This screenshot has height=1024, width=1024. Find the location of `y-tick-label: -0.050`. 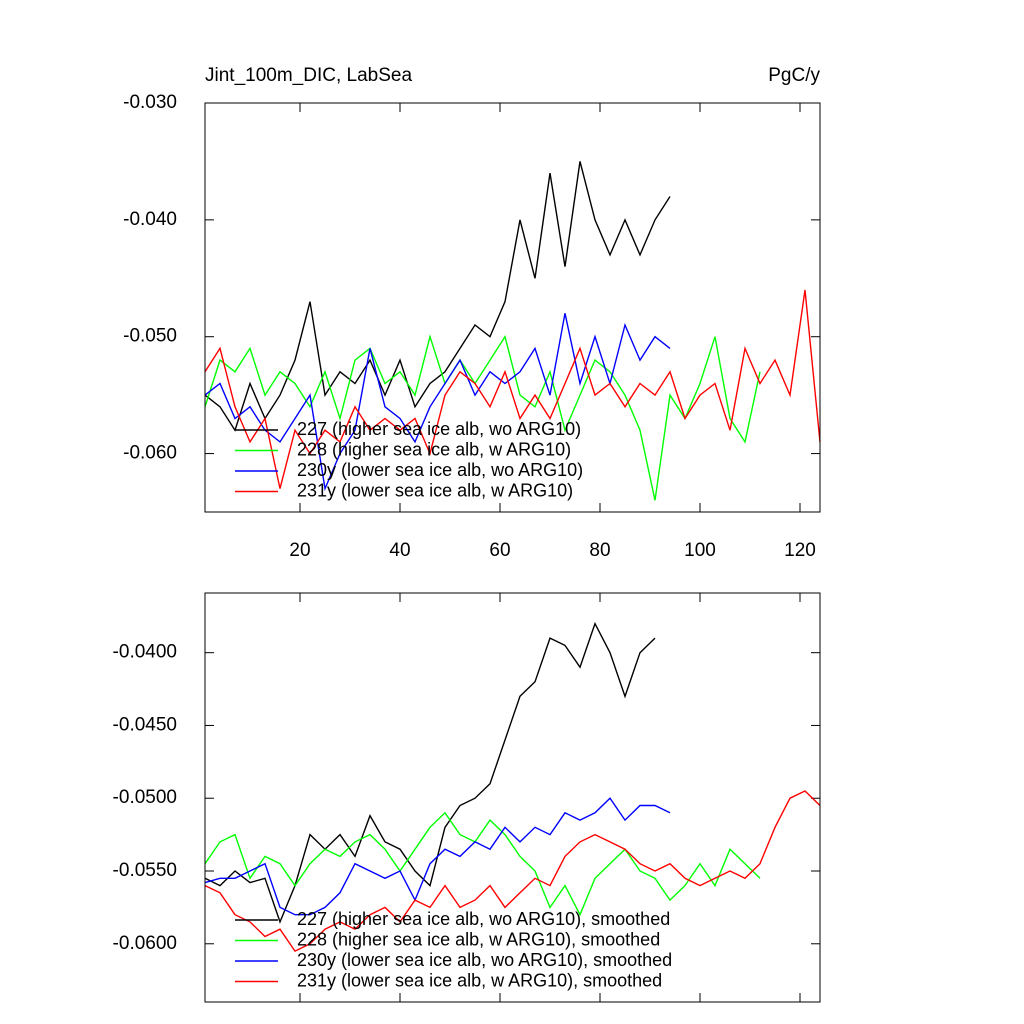

y-tick-label: -0.050 is located at coordinates (150, 336).